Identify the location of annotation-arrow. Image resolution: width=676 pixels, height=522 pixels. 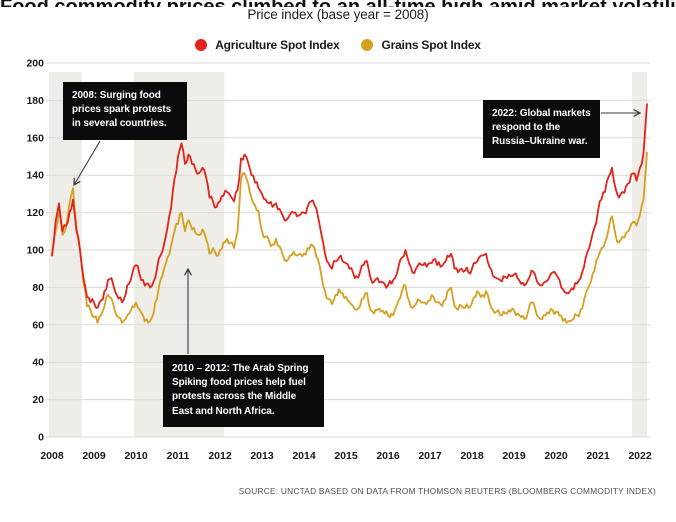
(87, 163).